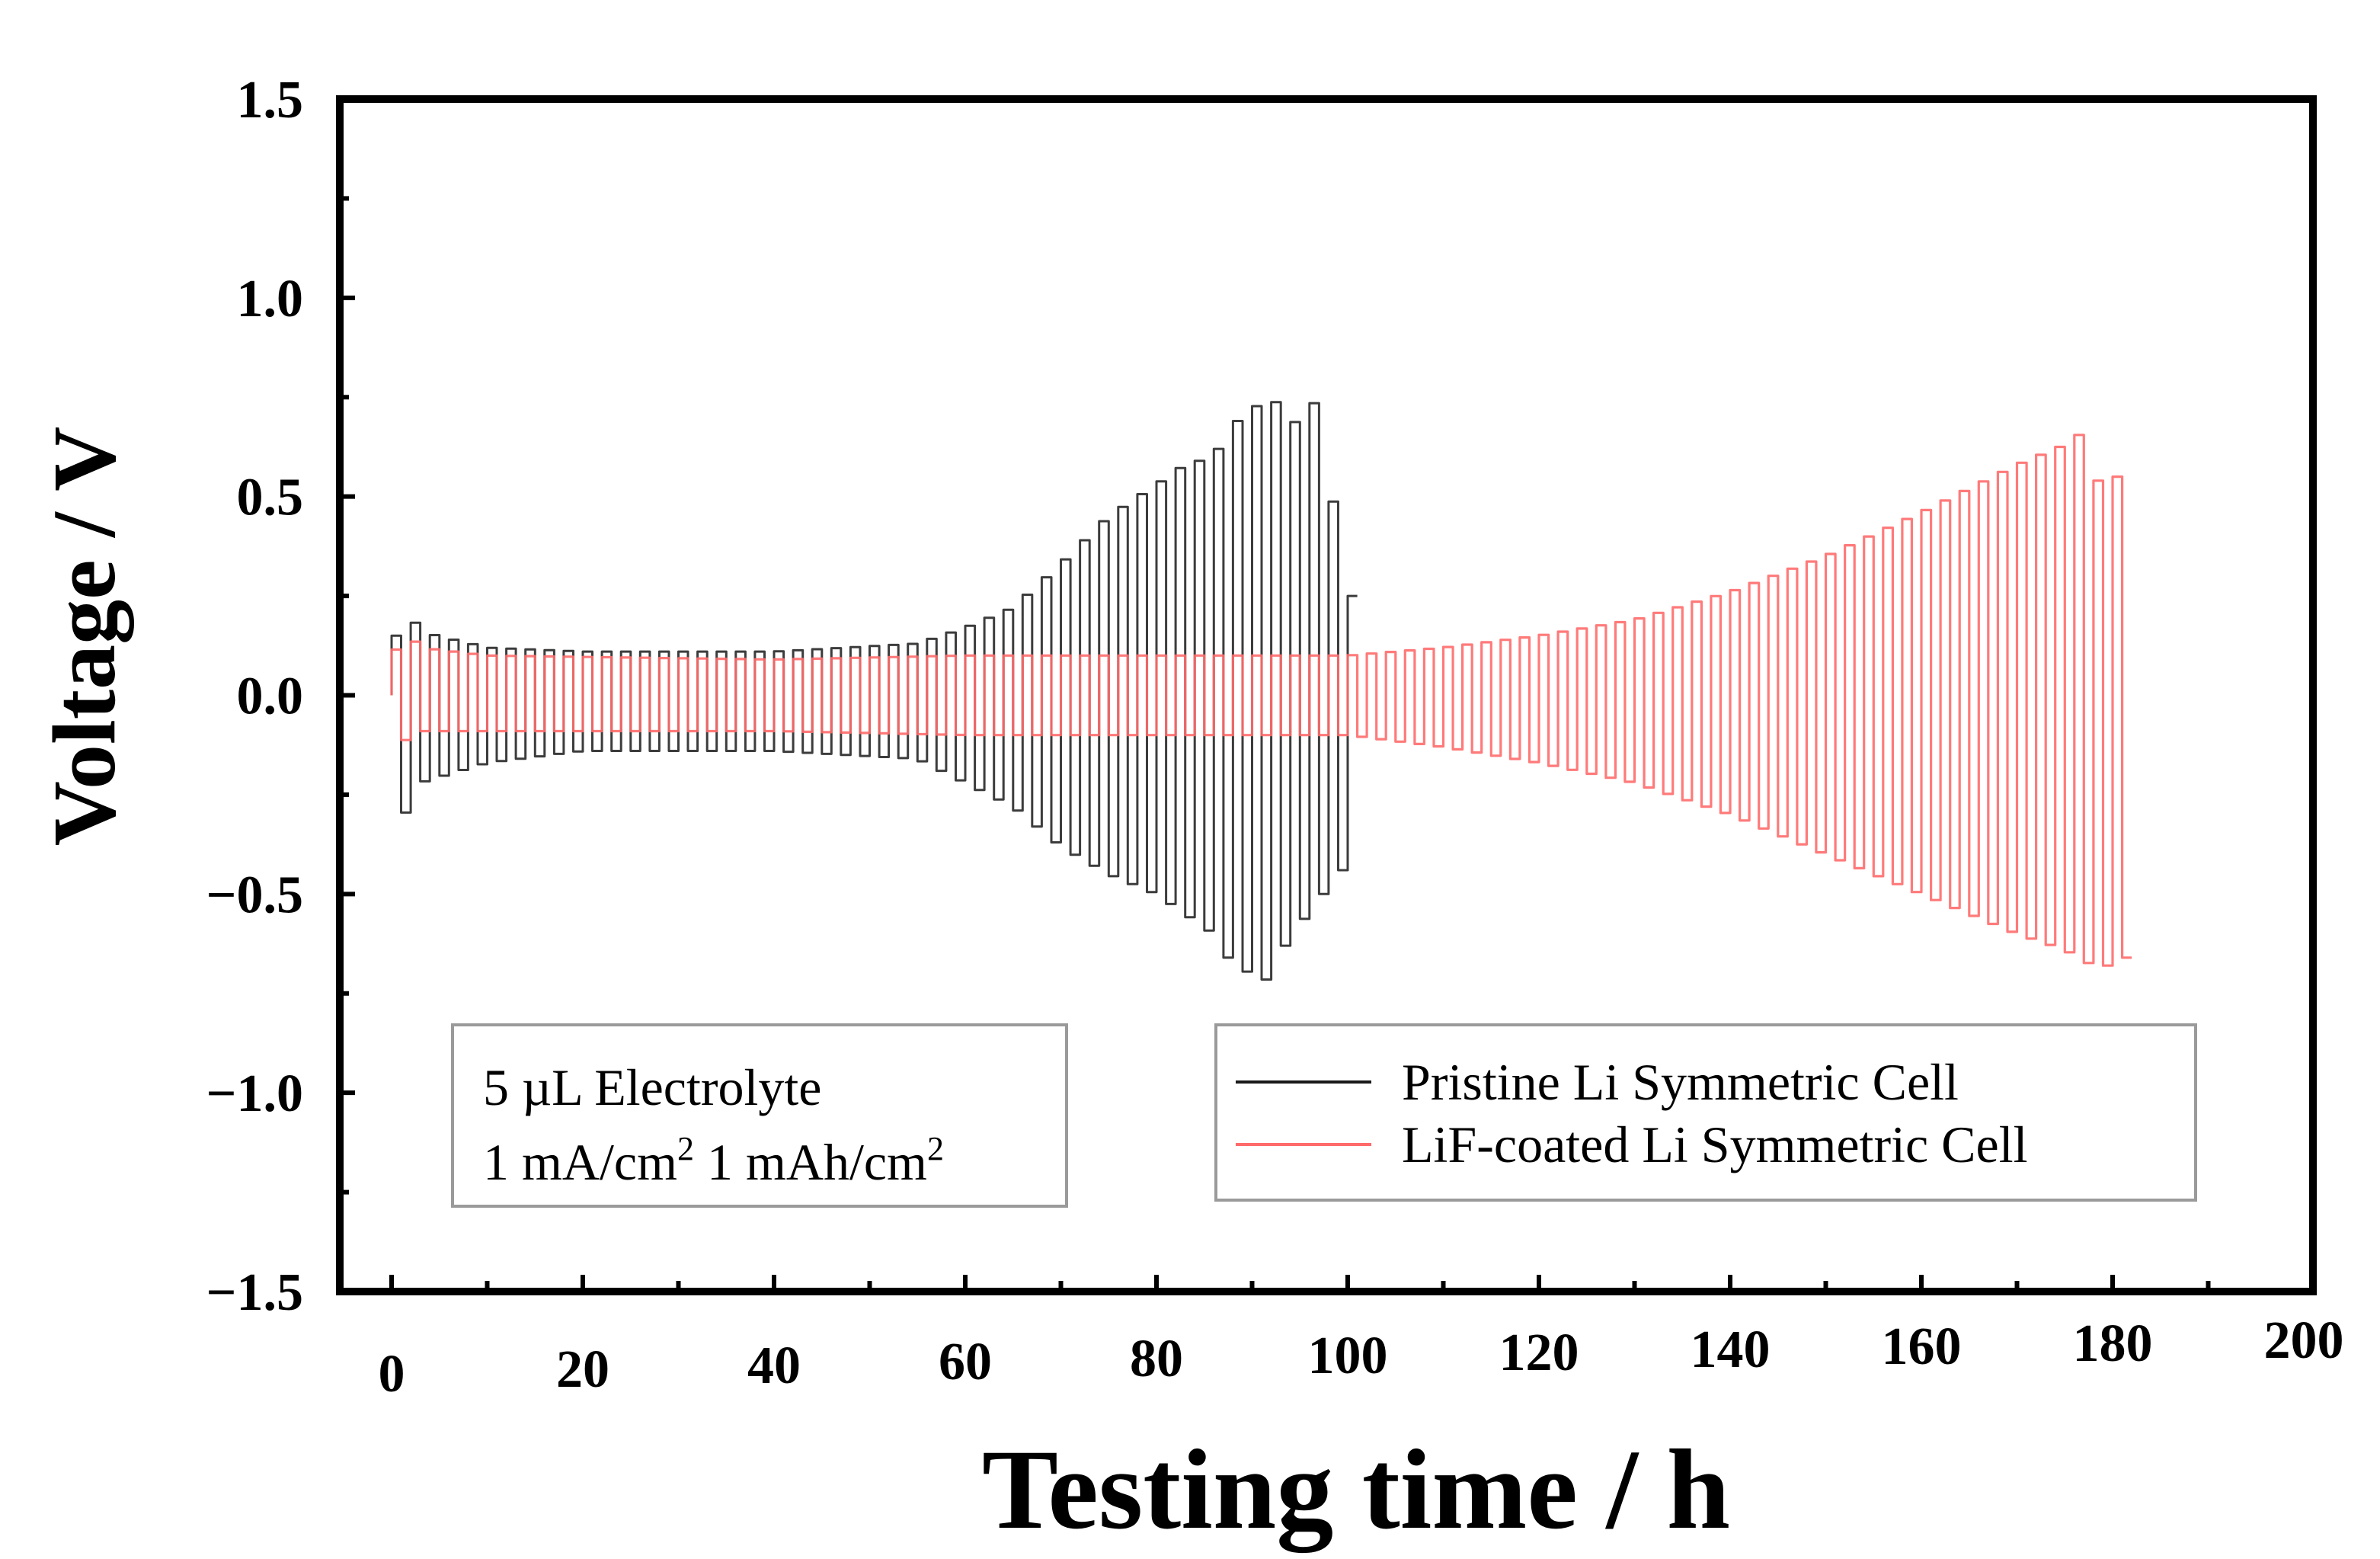 The width and height of the screenshot is (2380, 1559). What do you see at coordinates (1348, 1356) in the screenshot?
I see `x-tick-label: 100` at bounding box center [1348, 1356].